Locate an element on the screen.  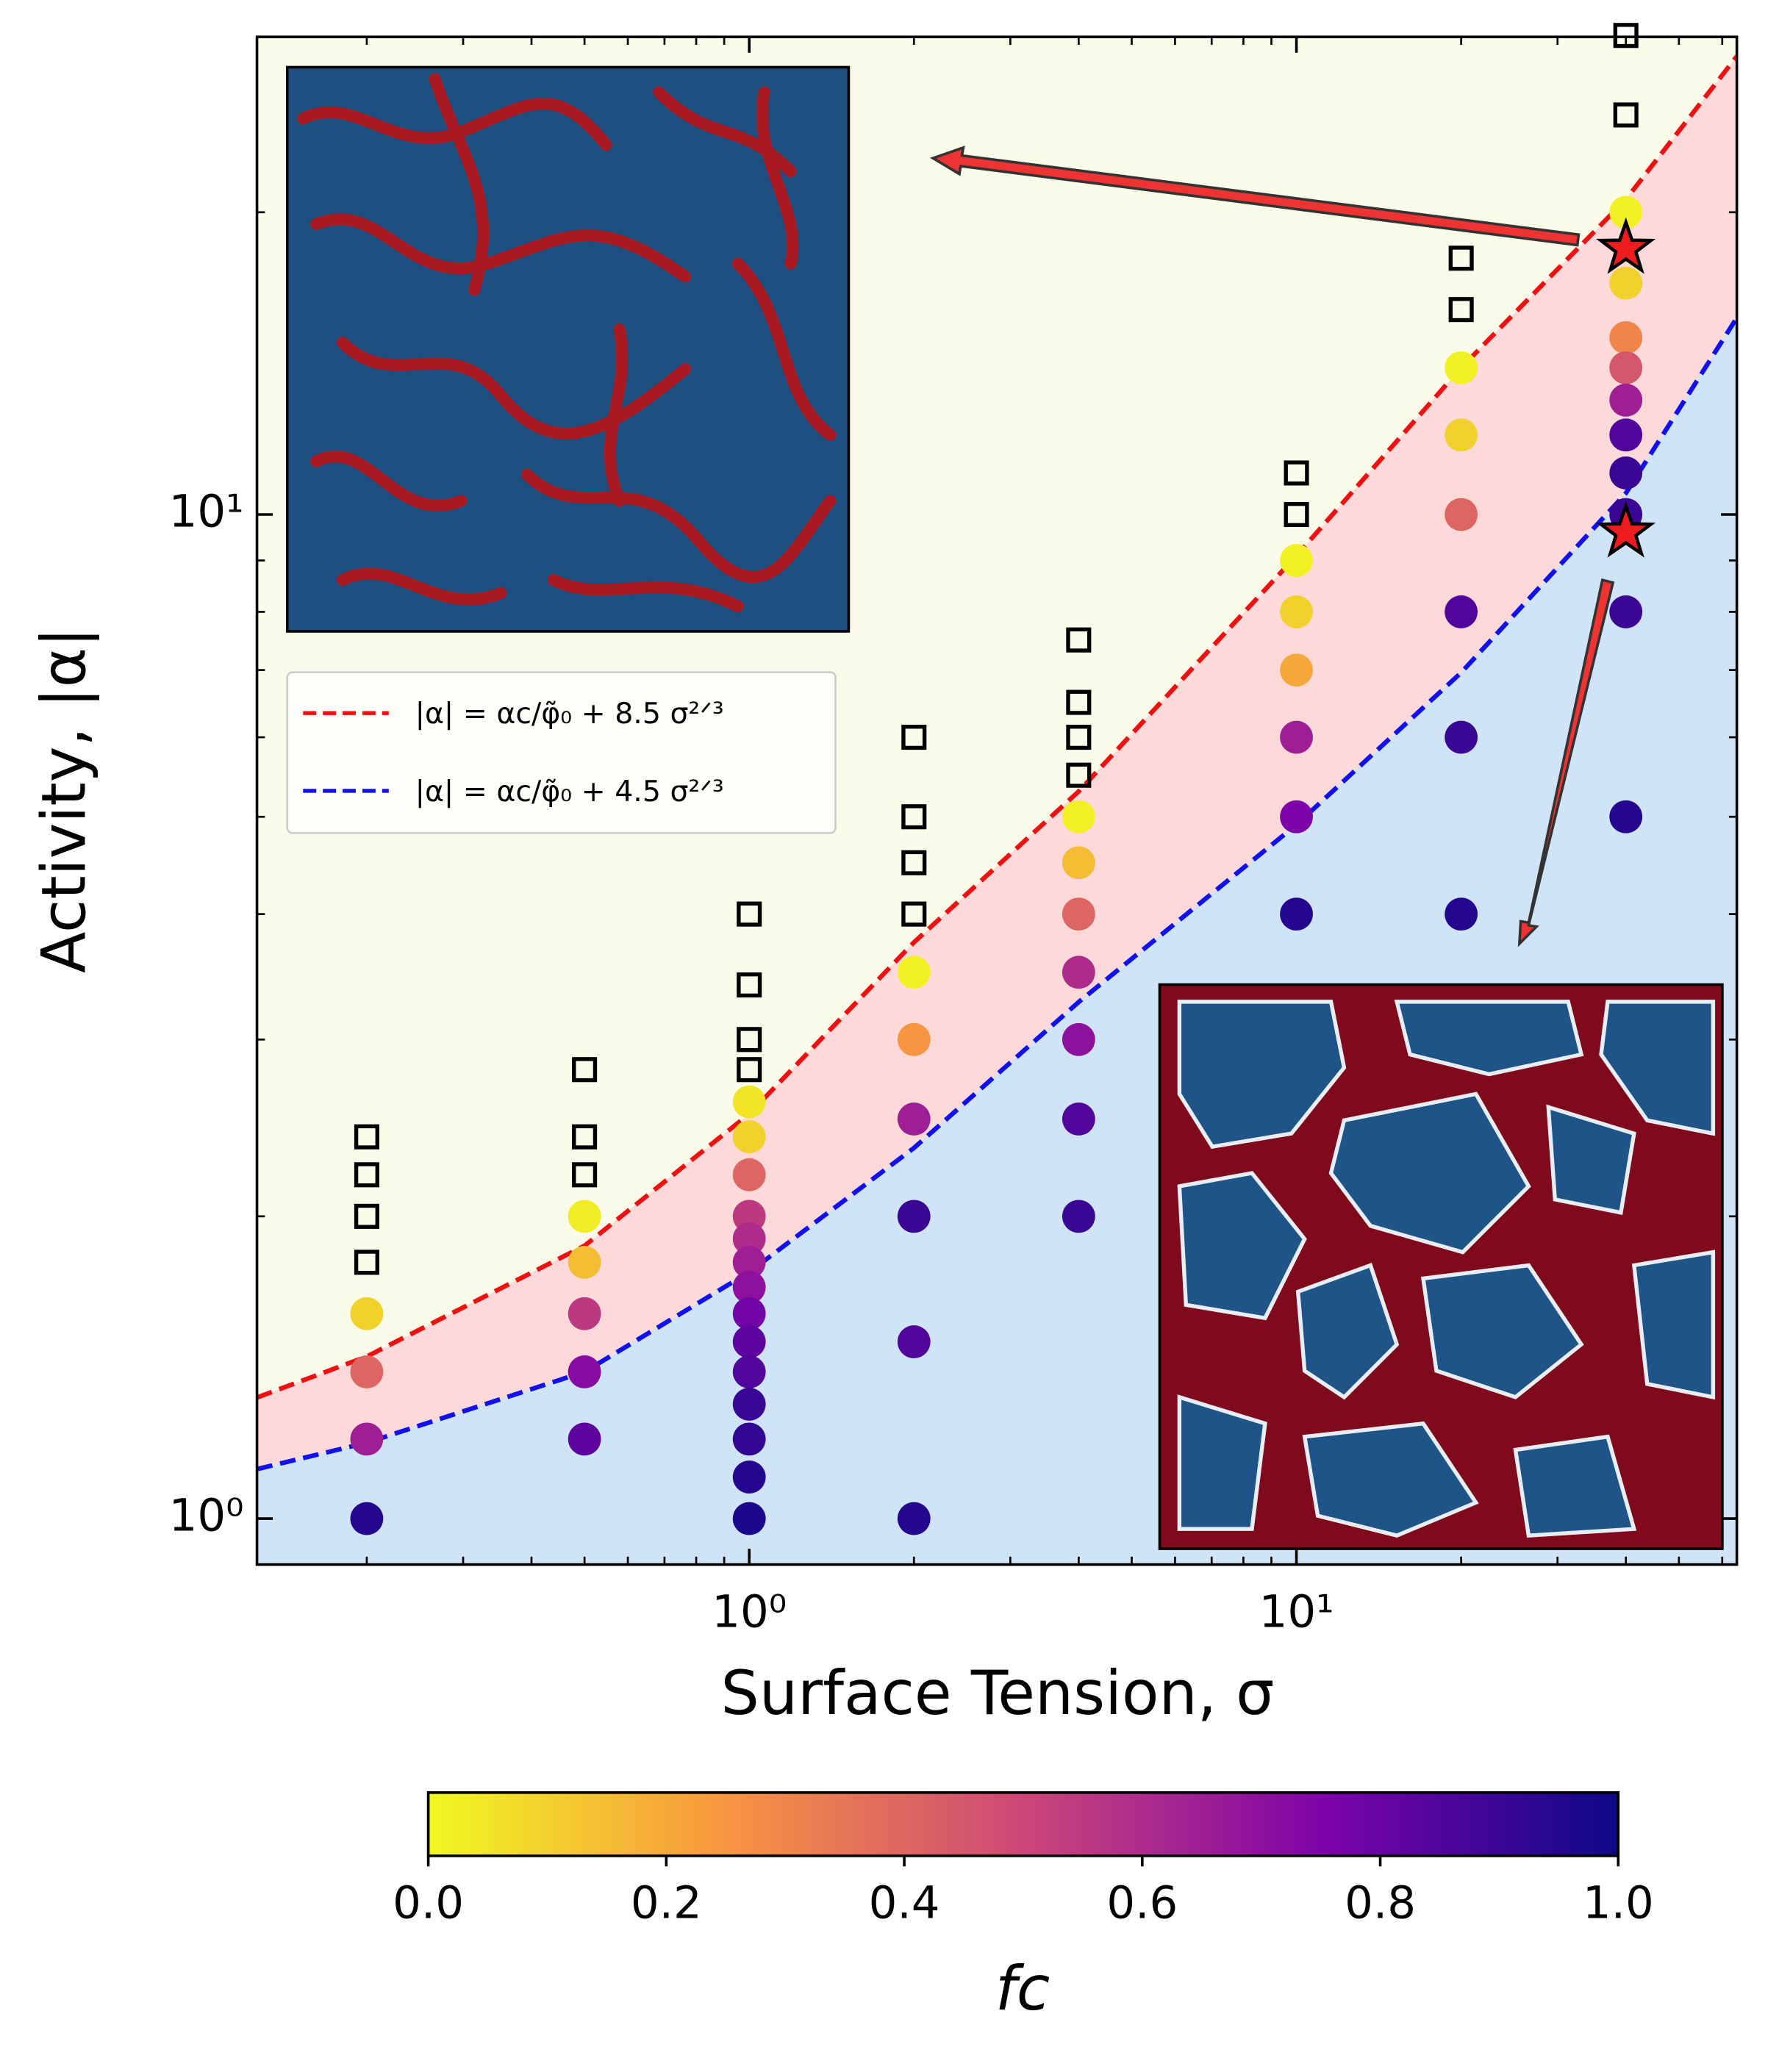
colorbar-label: fc is located at coordinates (1022, 1989).